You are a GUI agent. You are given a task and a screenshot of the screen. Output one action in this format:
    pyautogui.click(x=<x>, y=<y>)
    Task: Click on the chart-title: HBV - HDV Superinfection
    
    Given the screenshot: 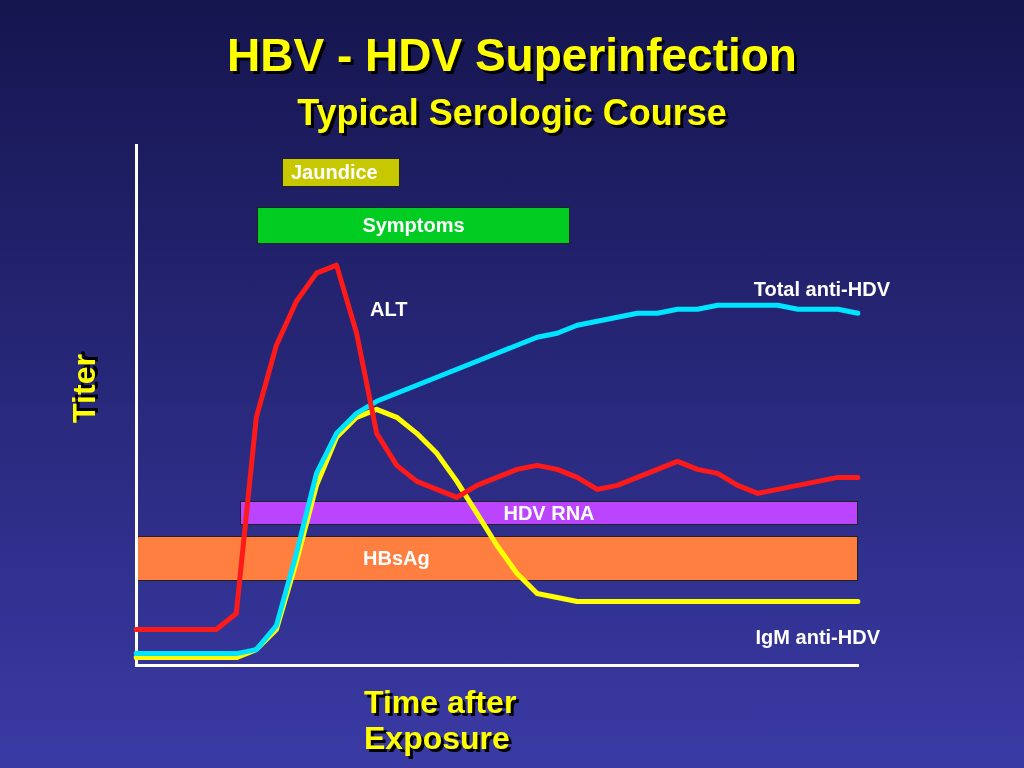 What is the action you would take?
    pyautogui.click(x=512, y=55)
    